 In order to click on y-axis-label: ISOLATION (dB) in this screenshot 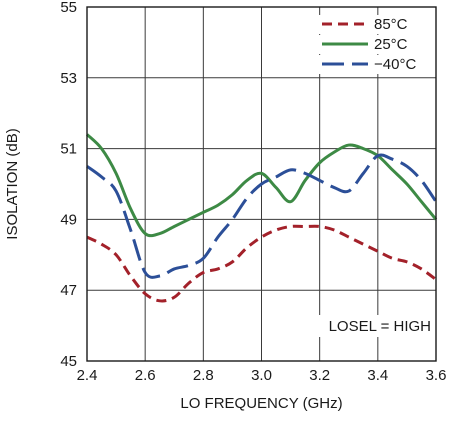, I will do `click(12, 183)`.